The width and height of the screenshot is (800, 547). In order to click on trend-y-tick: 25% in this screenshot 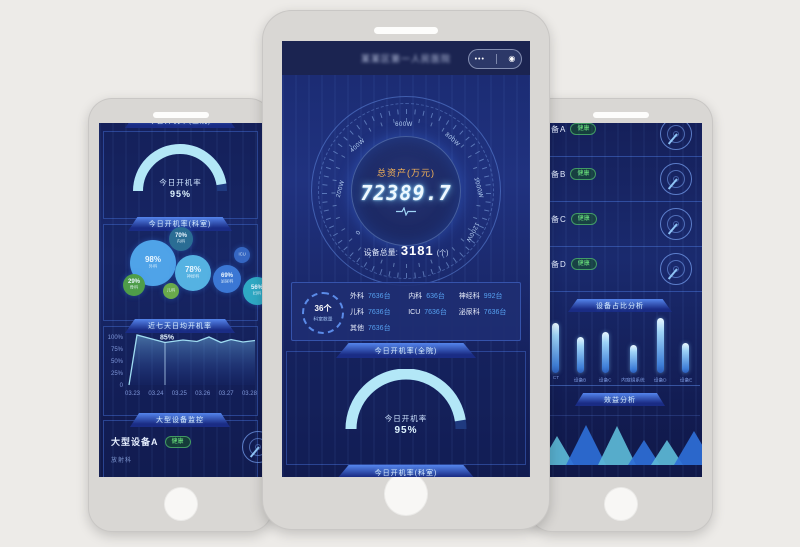, I will do `click(116, 374)`.